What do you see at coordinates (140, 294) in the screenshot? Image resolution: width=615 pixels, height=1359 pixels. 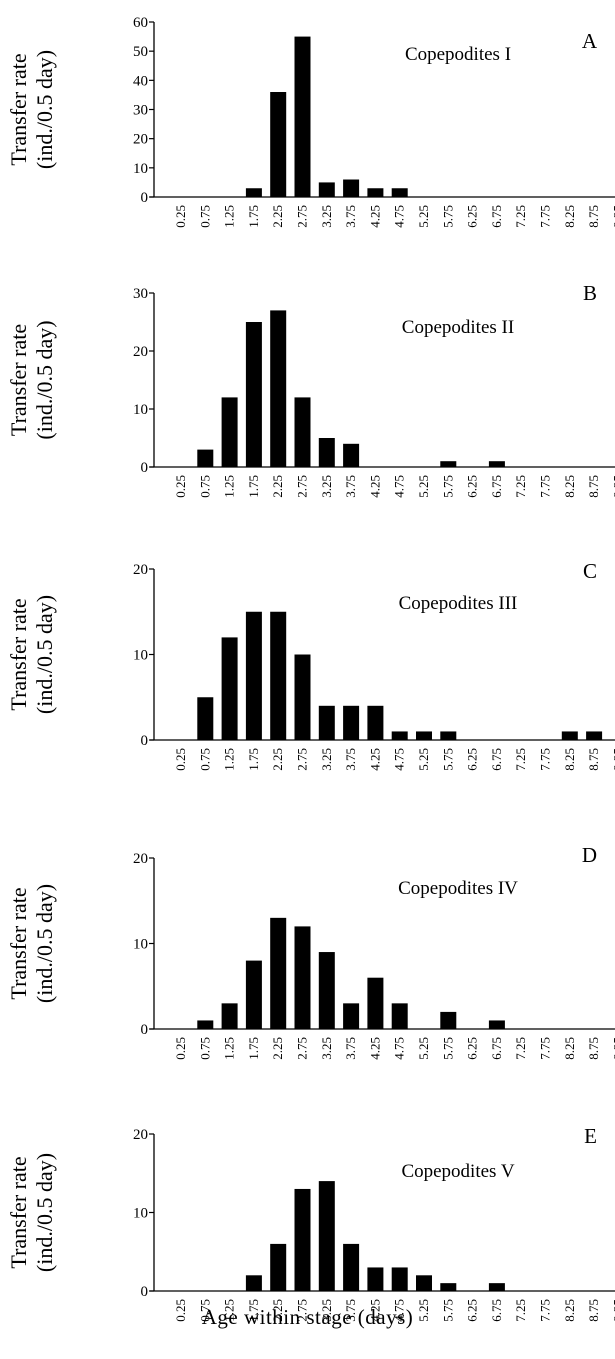 I see `y-tick-label: 30` at bounding box center [140, 294].